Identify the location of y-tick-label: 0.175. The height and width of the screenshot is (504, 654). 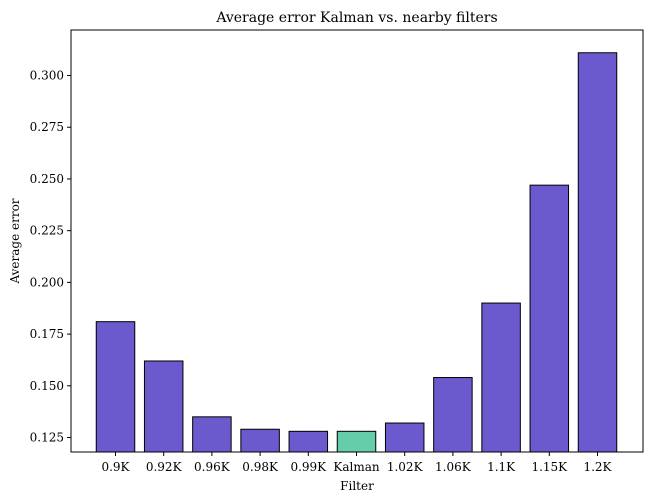
(47, 334).